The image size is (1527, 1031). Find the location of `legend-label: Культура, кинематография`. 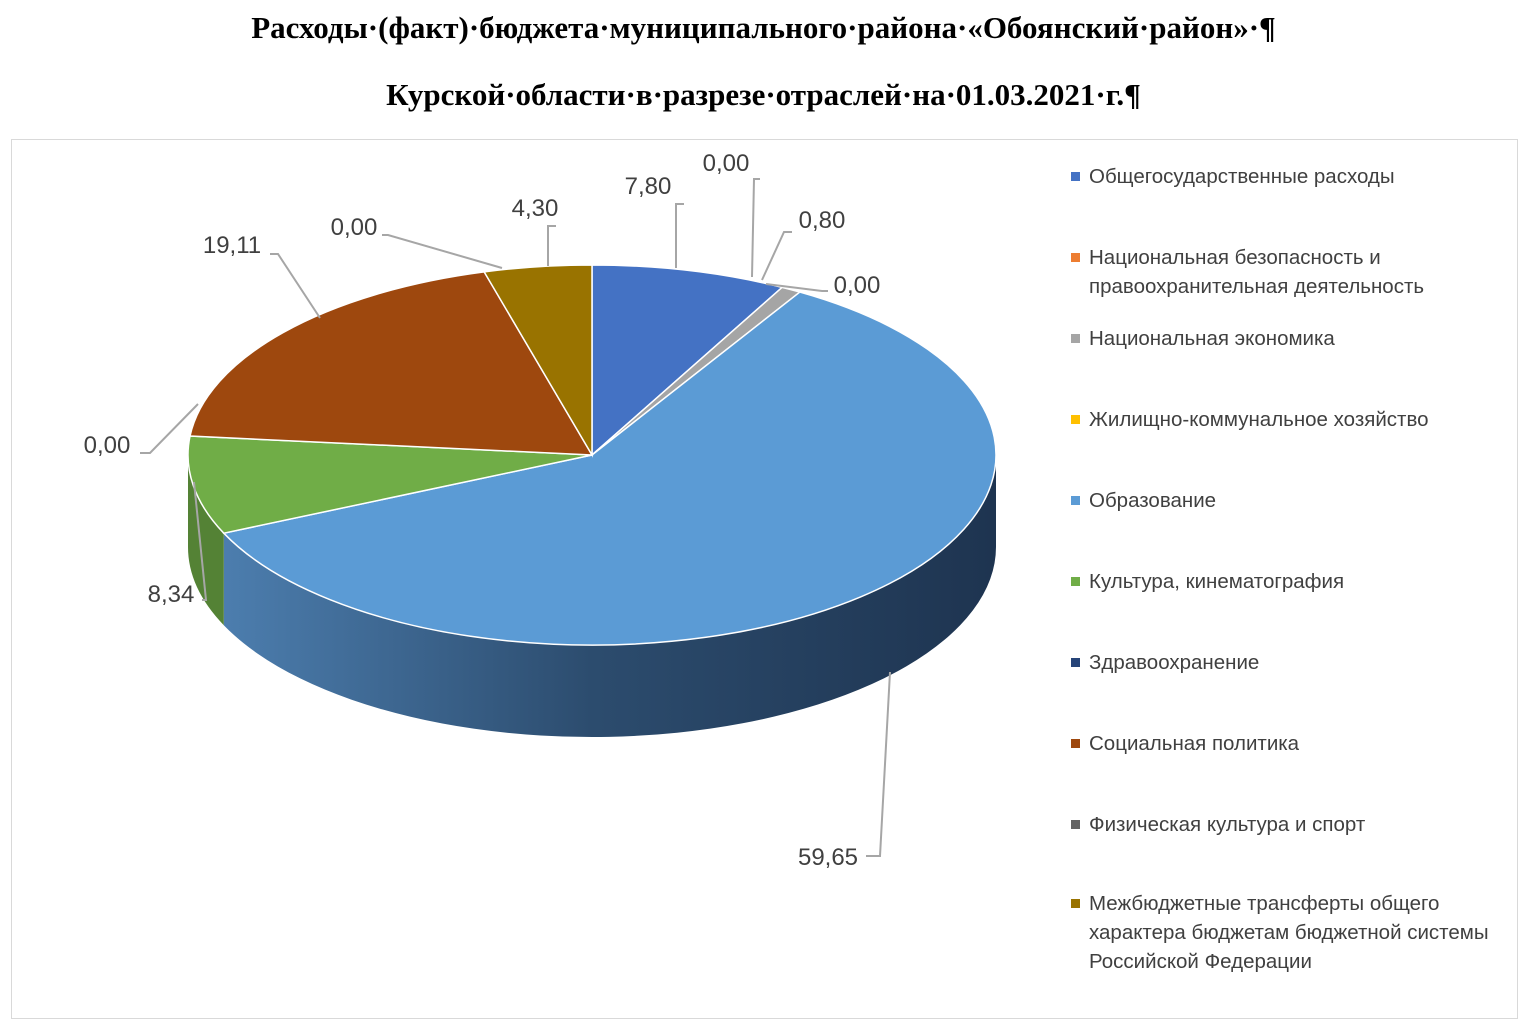

legend-label: Культура, кинематография is located at coordinates (1217, 581).